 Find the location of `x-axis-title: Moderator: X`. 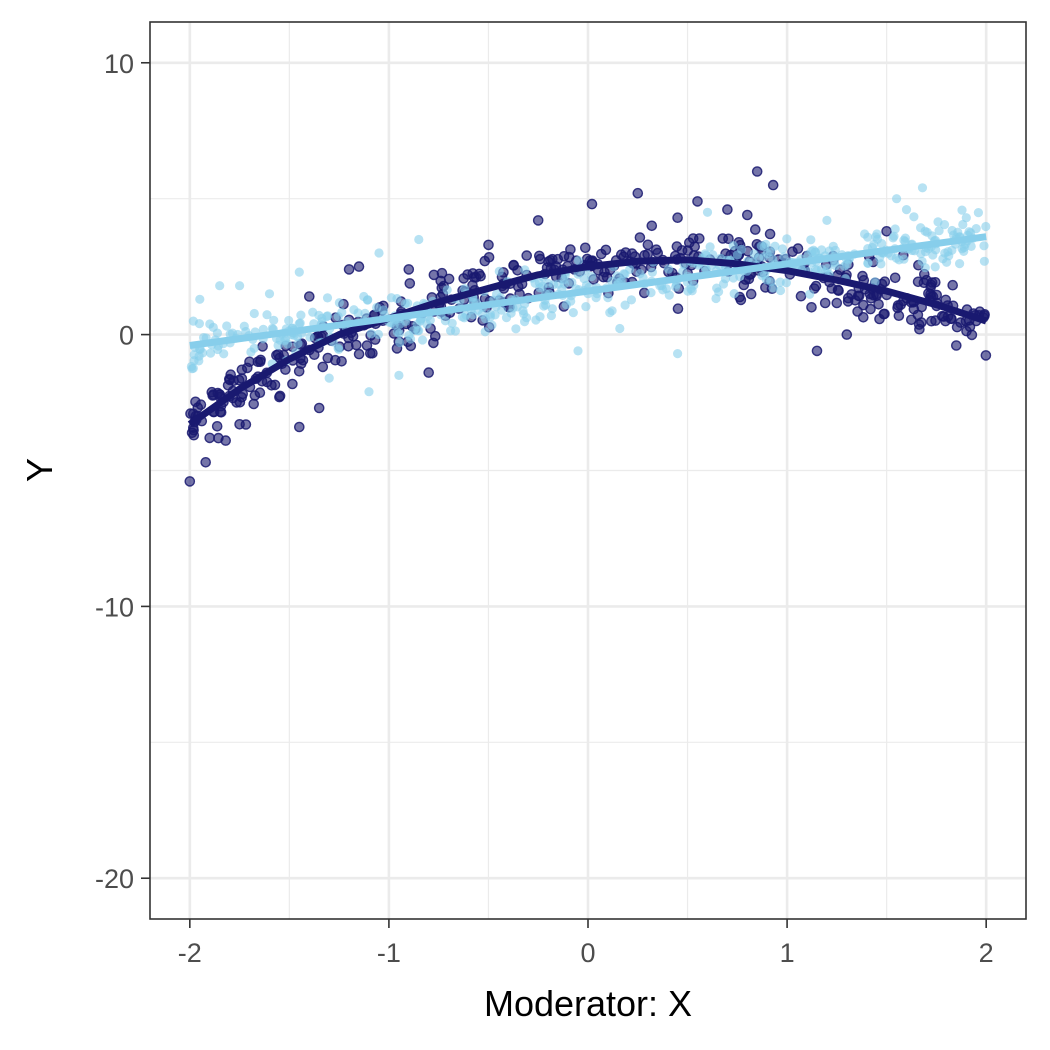

x-axis-title: Moderator: X is located at coordinates (588, 1003).